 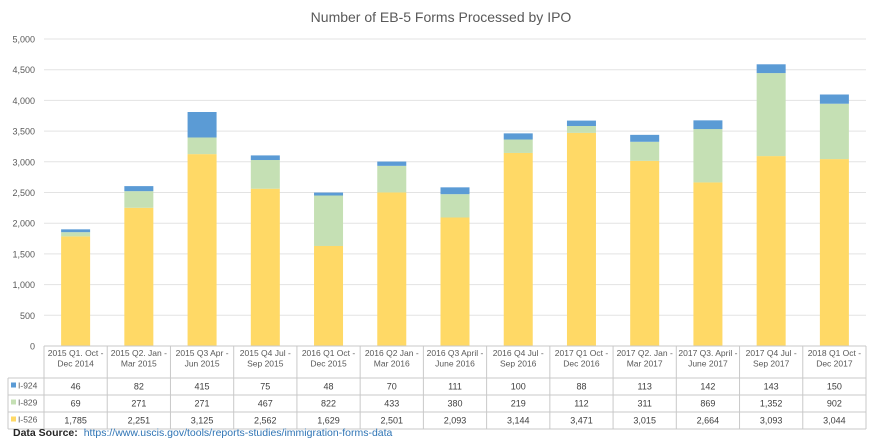 What do you see at coordinates (392, 387) in the screenshot?
I see `data-label: 70` at bounding box center [392, 387].